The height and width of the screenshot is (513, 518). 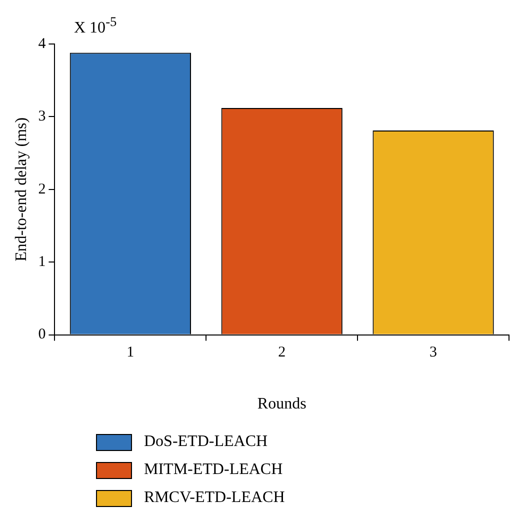 What do you see at coordinates (213, 470) in the screenshot?
I see `legend-label: MITM-ETD-LEACH` at bounding box center [213, 470].